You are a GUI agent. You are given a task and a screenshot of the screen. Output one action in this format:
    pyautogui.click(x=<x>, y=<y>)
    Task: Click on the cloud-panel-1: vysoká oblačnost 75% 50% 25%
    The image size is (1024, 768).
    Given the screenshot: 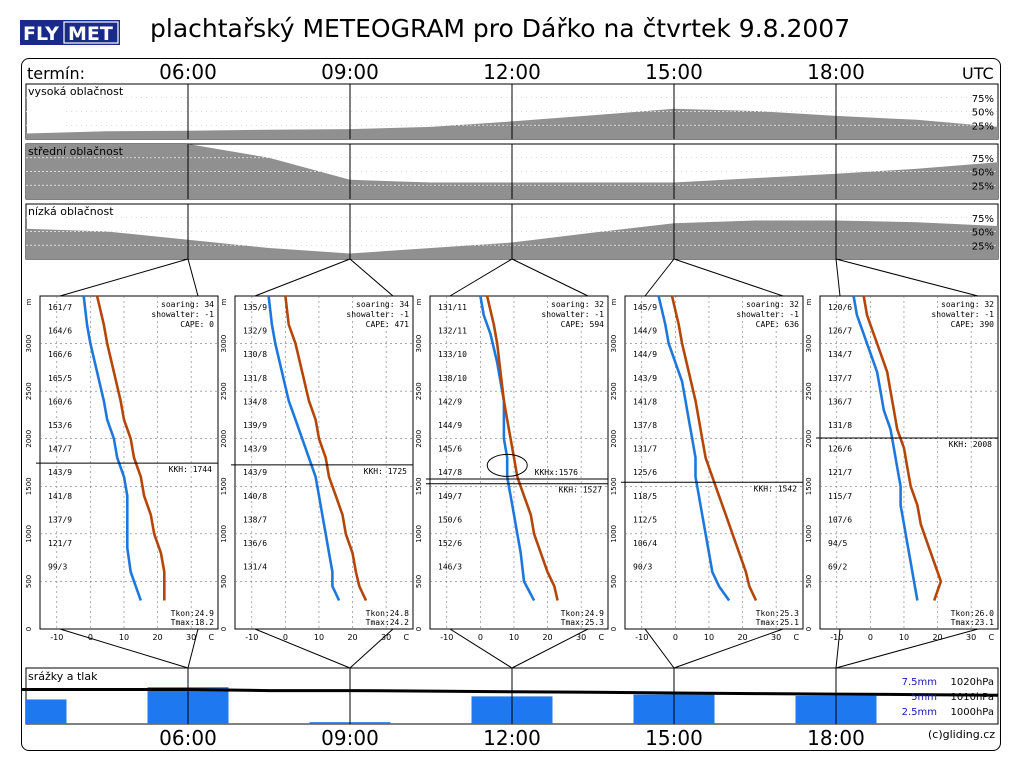 What is the action you would take?
    pyautogui.click(x=512, y=111)
    